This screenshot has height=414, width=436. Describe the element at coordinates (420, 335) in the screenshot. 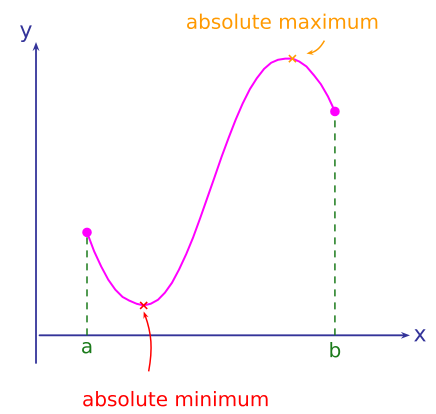

I see `x-axis-title: x` at that location.